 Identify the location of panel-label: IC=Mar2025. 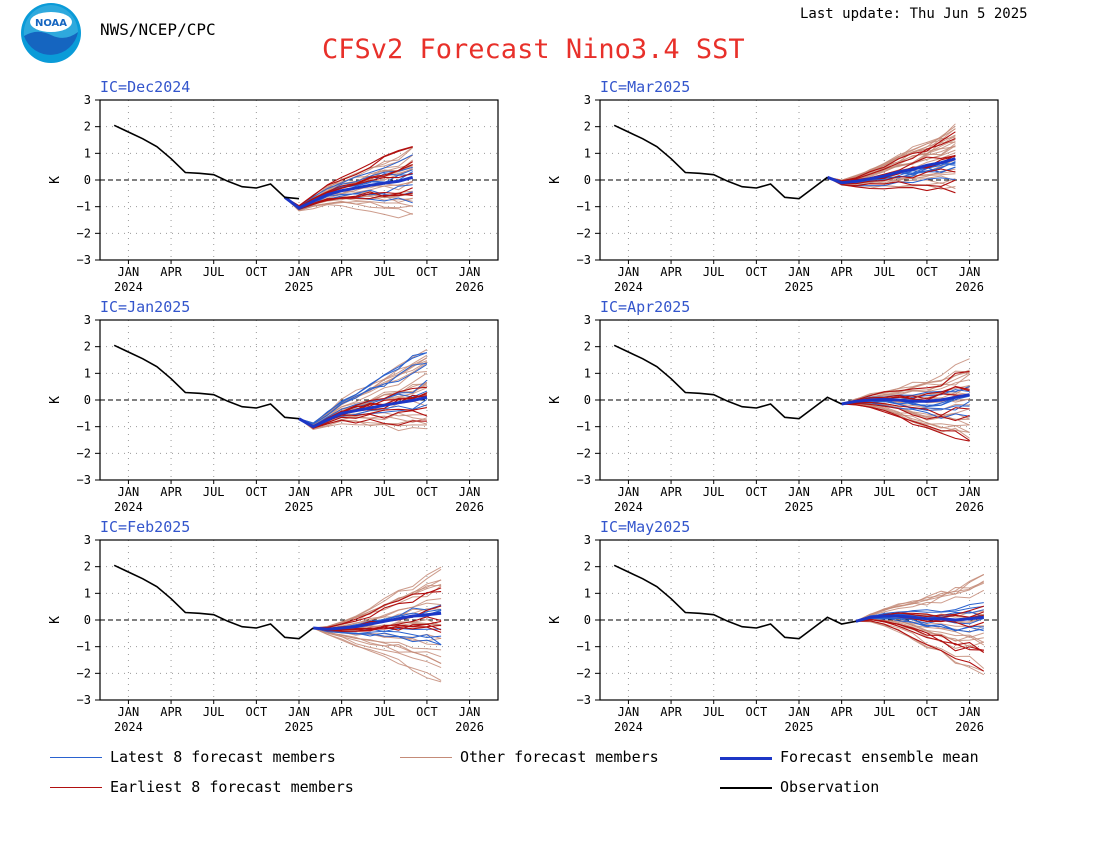
(645, 87).